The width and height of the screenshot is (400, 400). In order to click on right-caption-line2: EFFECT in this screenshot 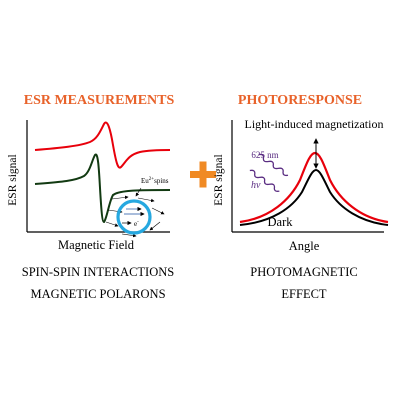, I will do `click(304, 294)`.